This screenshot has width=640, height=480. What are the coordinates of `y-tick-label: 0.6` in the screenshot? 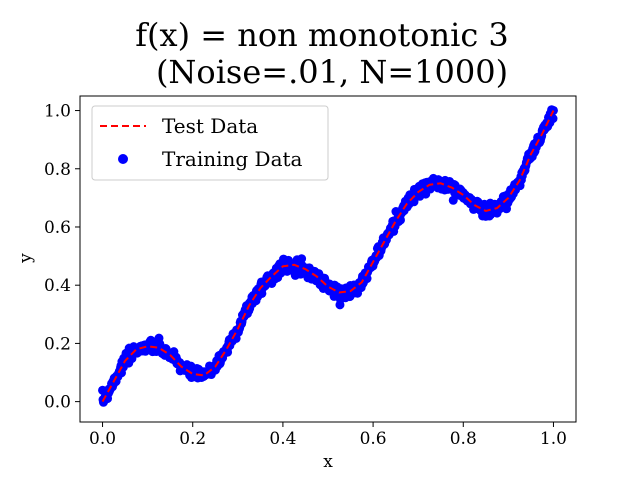 It's located at (57, 228).